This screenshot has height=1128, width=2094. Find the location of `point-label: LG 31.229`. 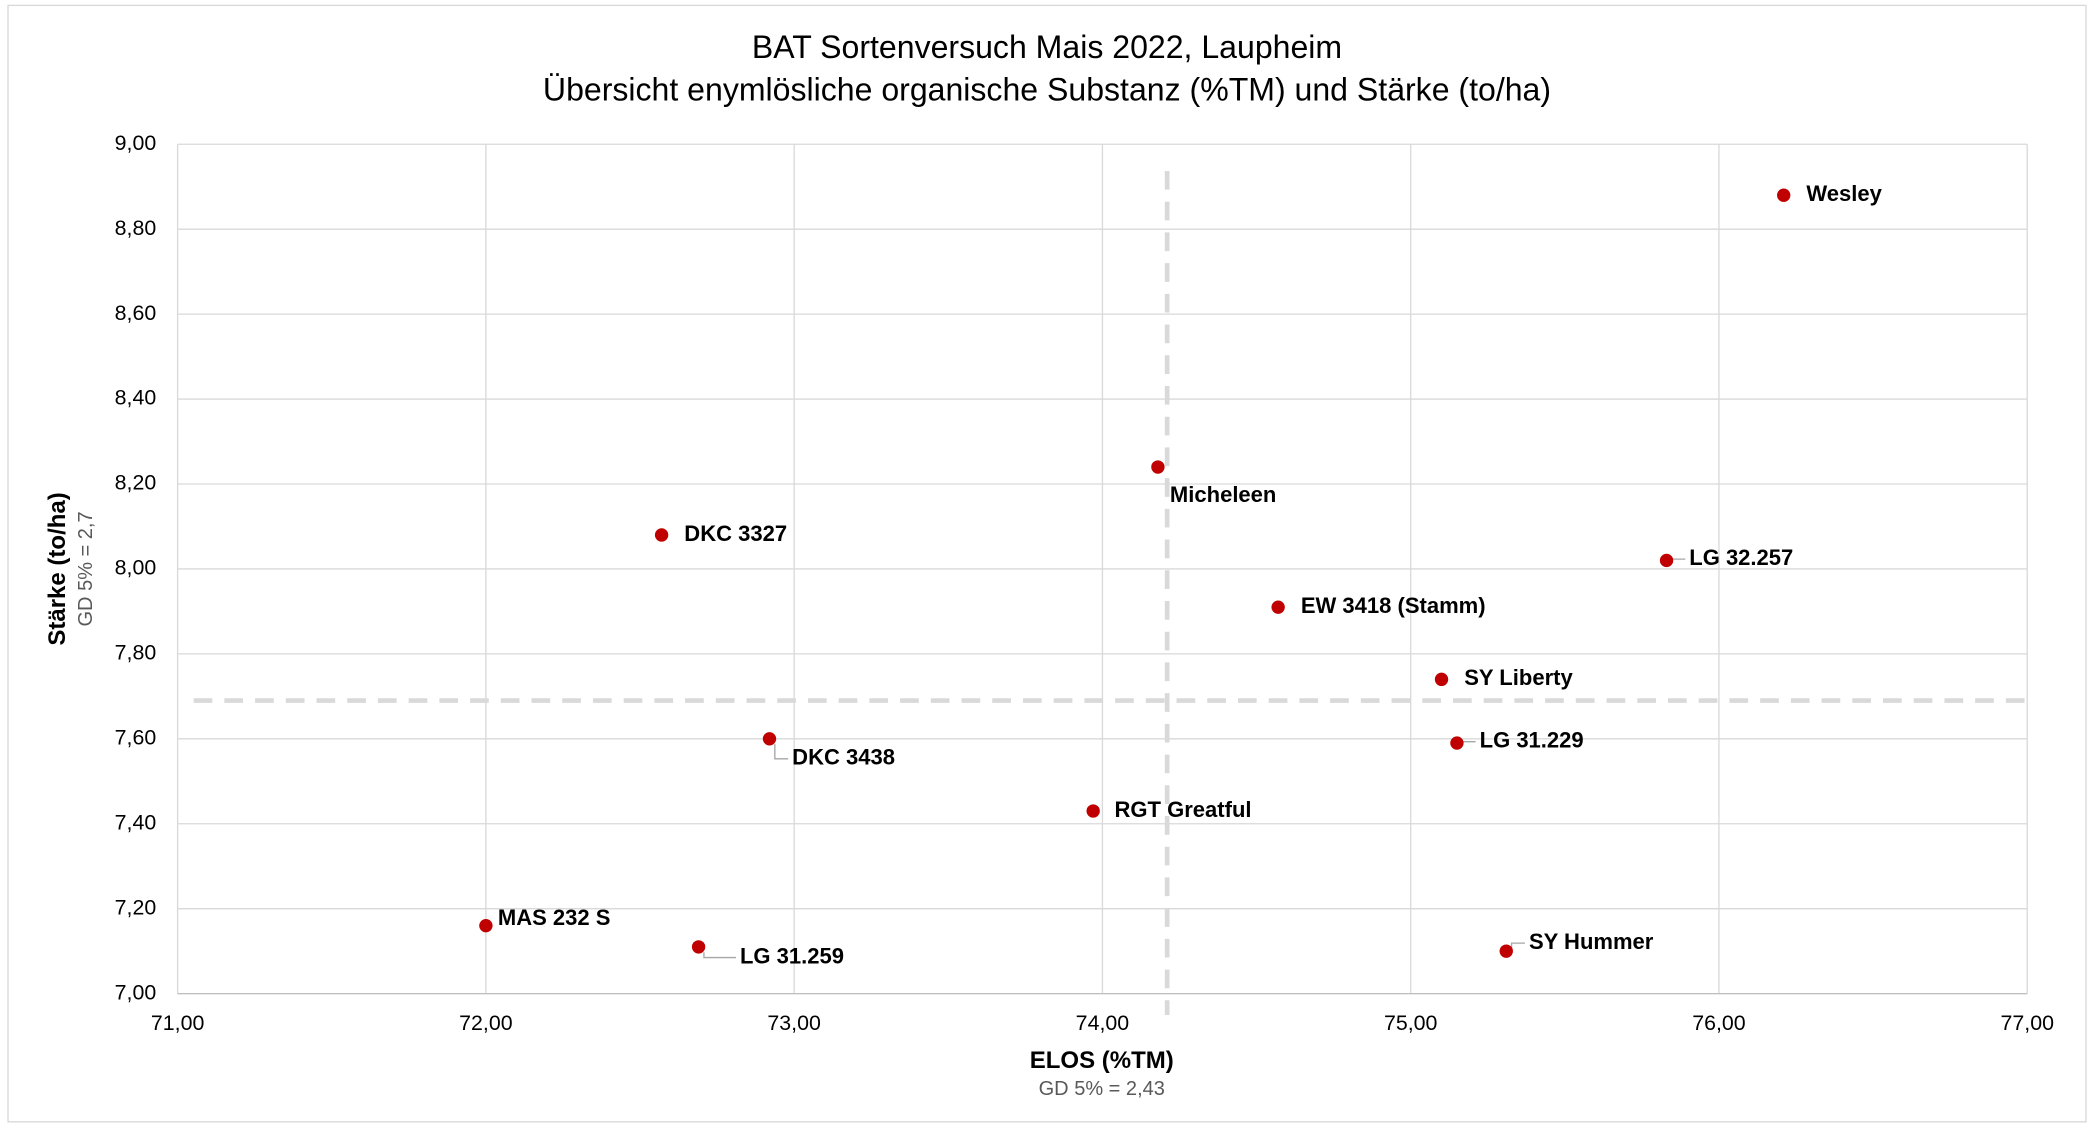

point-label: LG 31.229 is located at coordinates (1532, 740).